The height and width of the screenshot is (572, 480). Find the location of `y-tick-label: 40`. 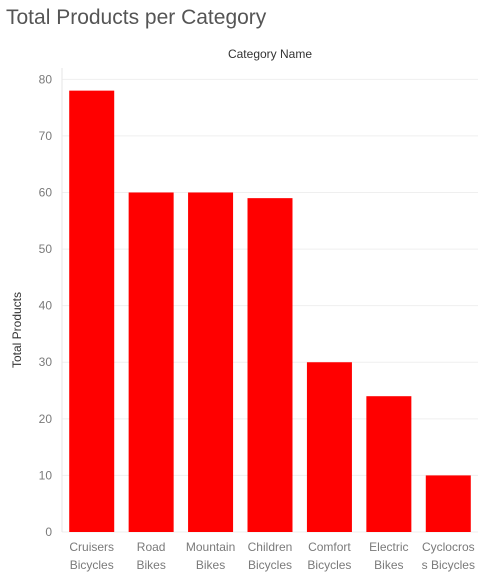

y-tick-label: 40 is located at coordinates (46, 306).